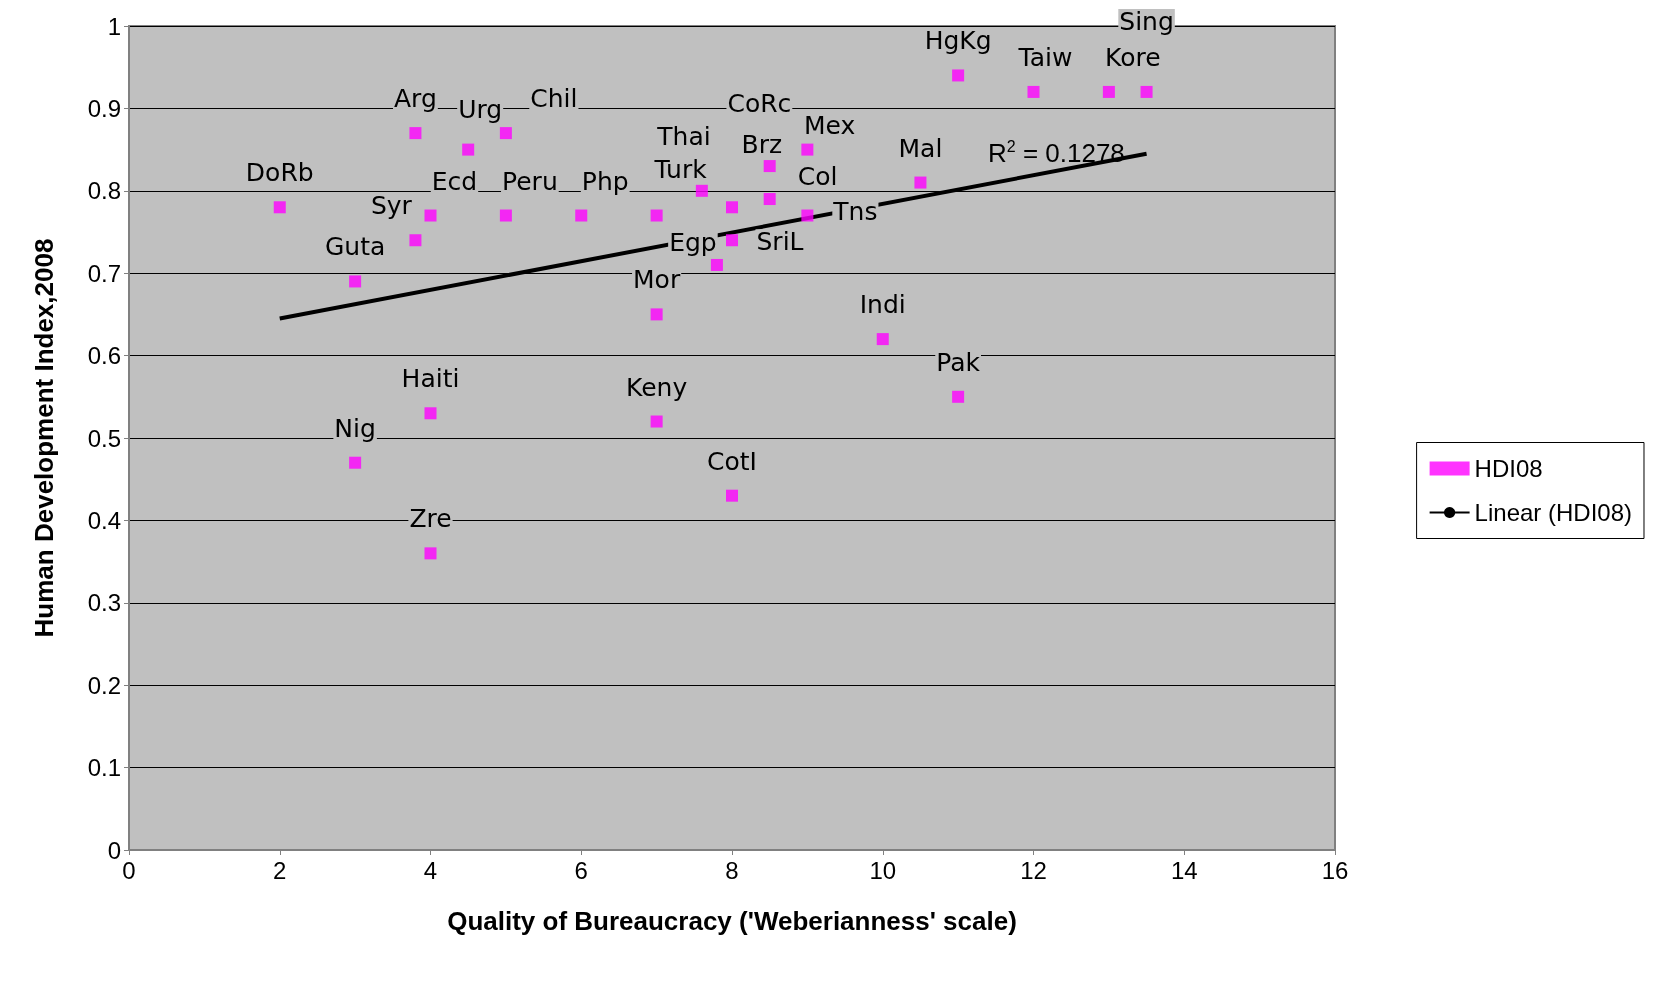  I want to click on annotation: Keny, so click(657, 387).